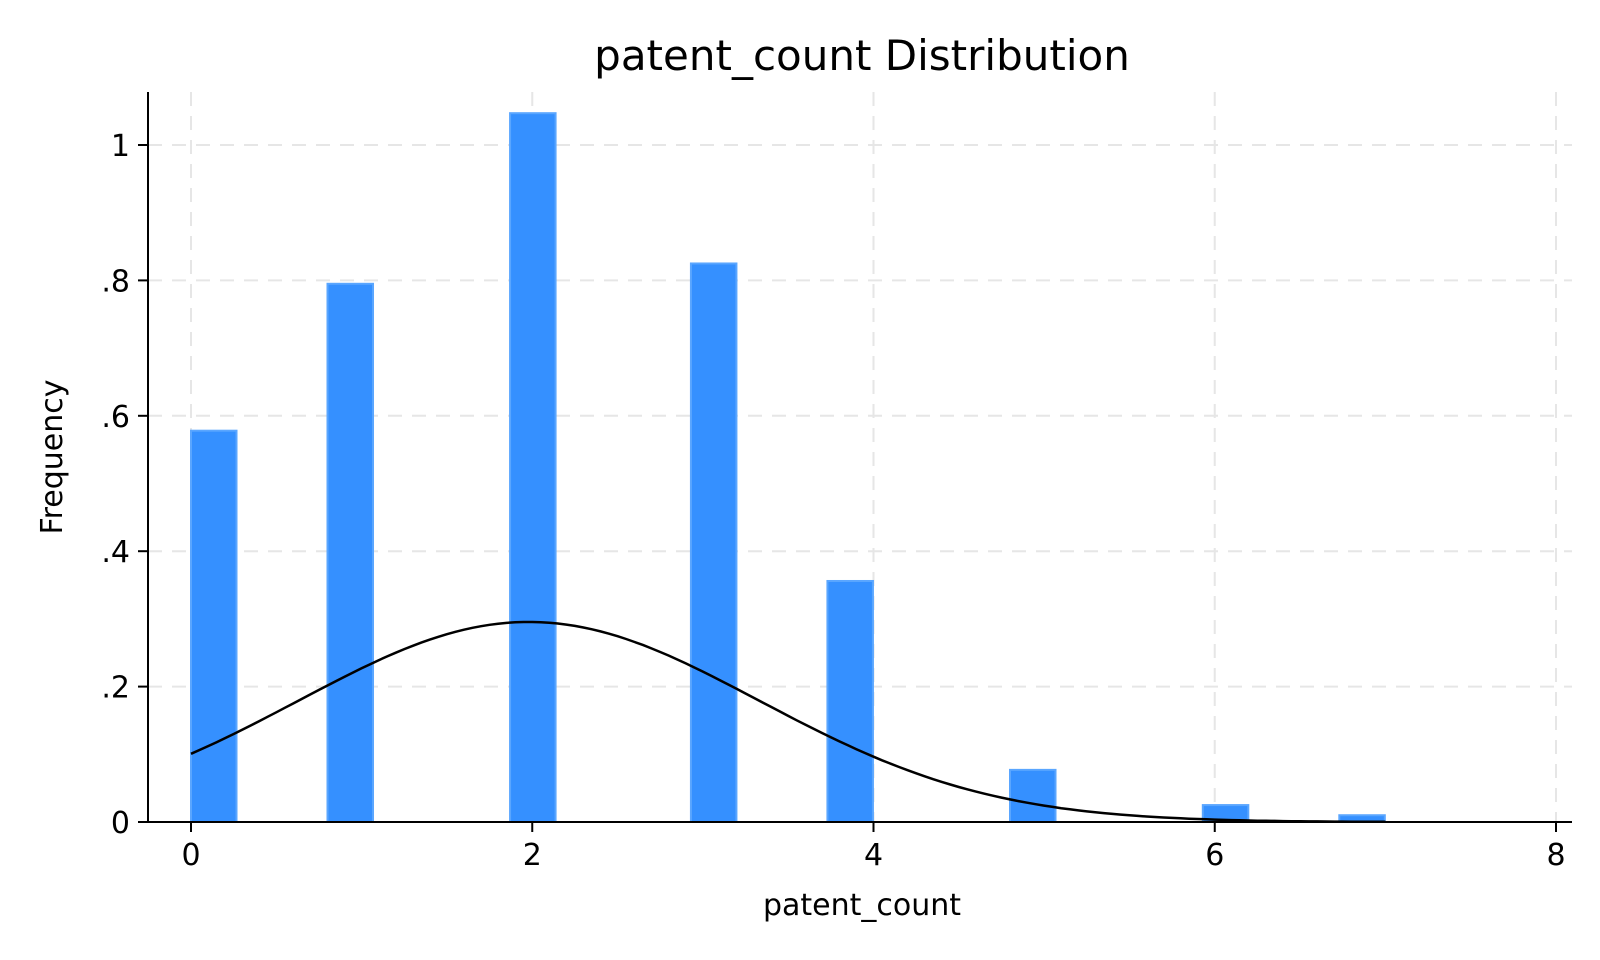  Describe the element at coordinates (873, 855) in the screenshot. I see `x-tick-label-2: 4` at that location.